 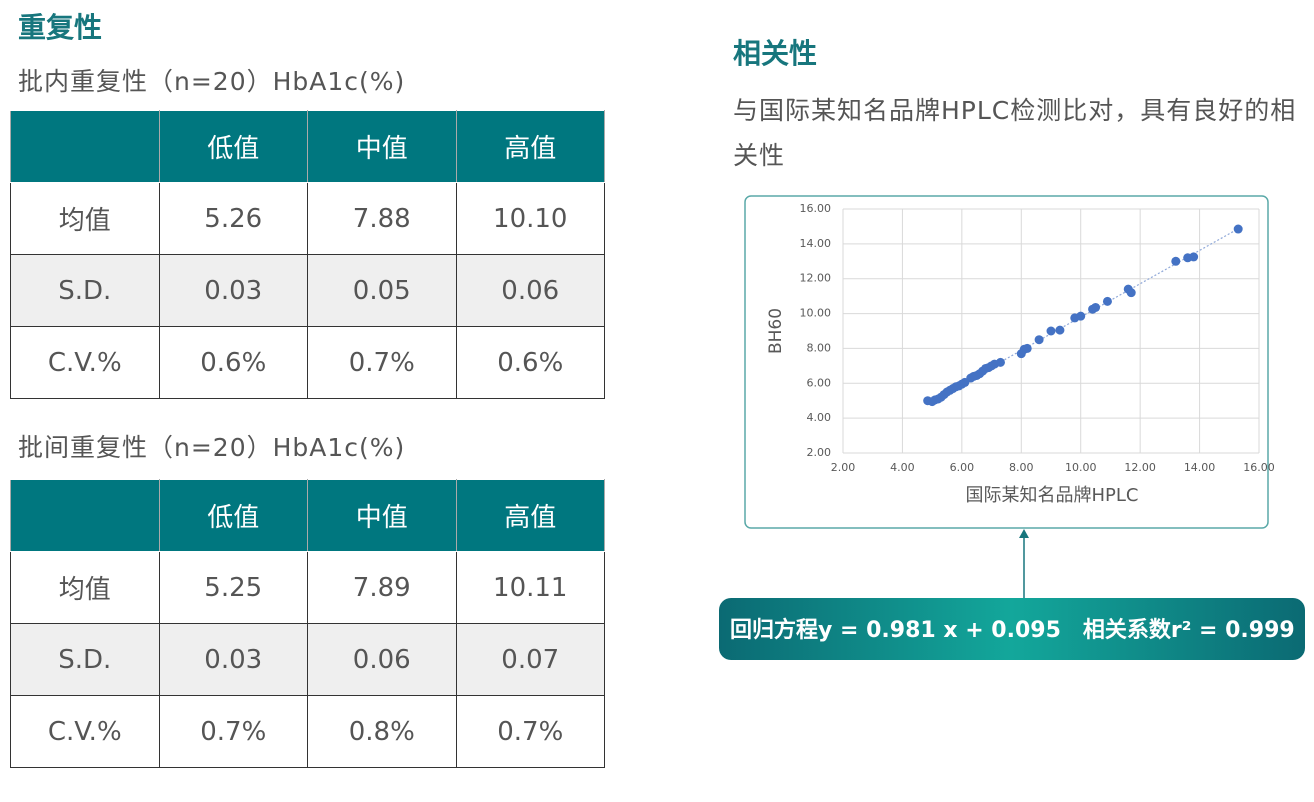 I want to click on header-cell: 中值, so click(x=382, y=146).